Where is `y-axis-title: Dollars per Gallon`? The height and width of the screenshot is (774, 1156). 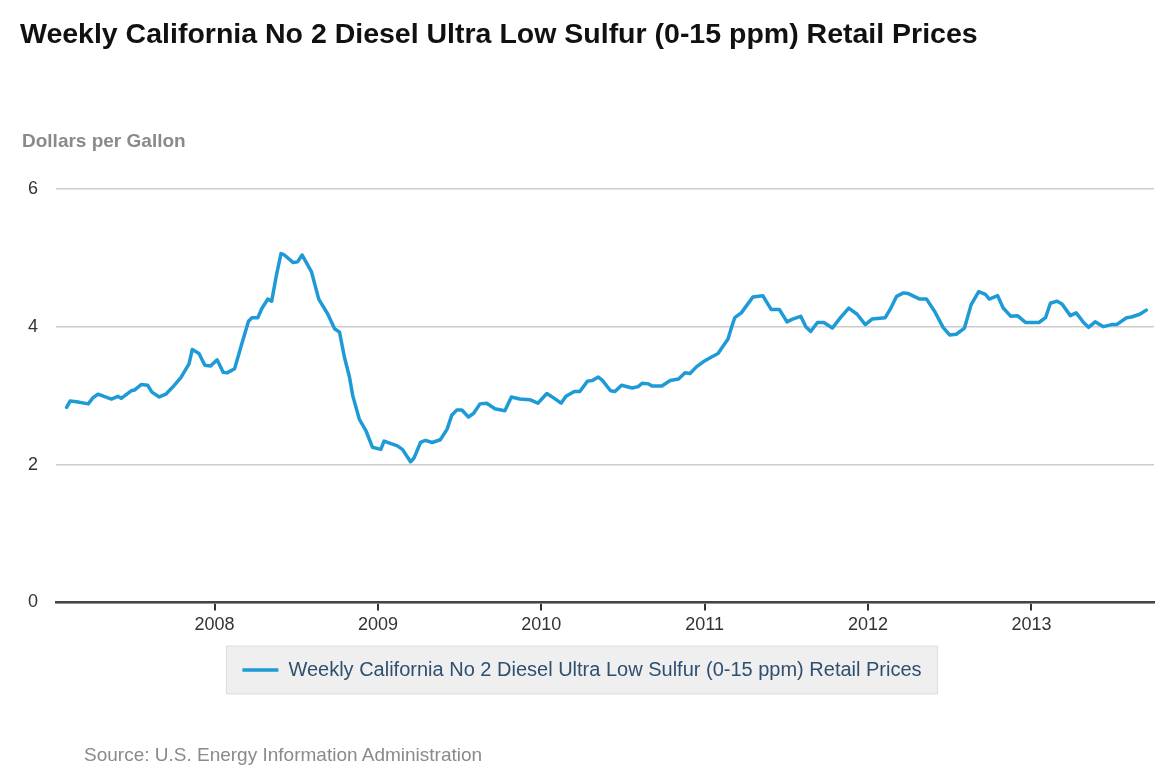
y-axis-title: Dollars per Gallon is located at coordinates (104, 141).